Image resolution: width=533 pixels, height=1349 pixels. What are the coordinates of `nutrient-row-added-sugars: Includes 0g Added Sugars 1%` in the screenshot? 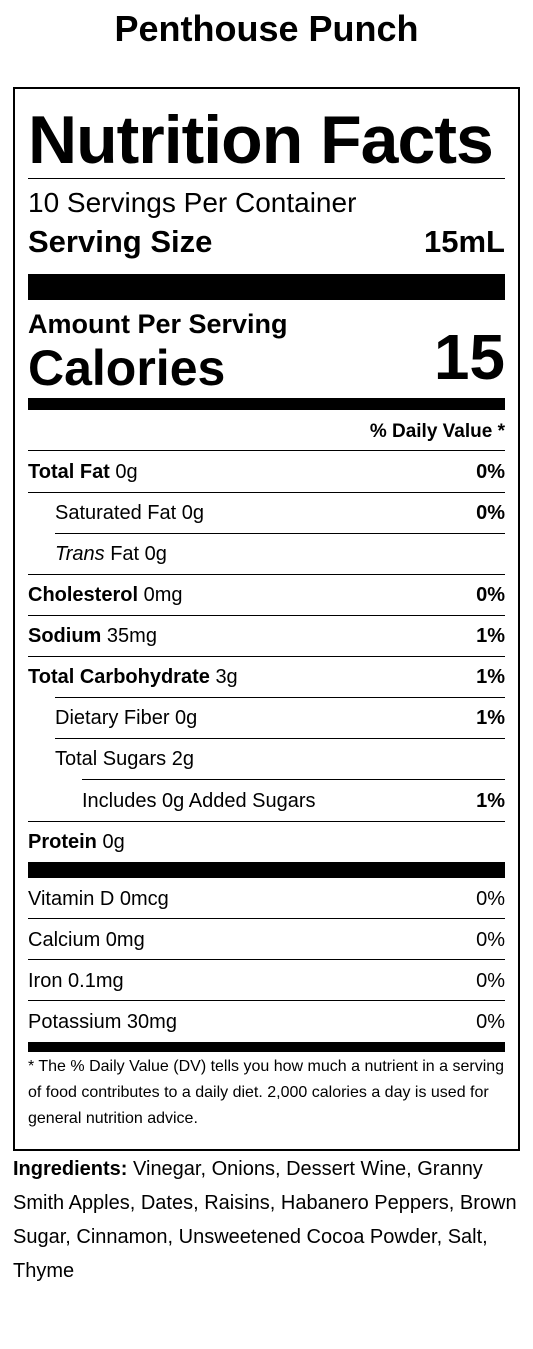 It's located at (293, 801).